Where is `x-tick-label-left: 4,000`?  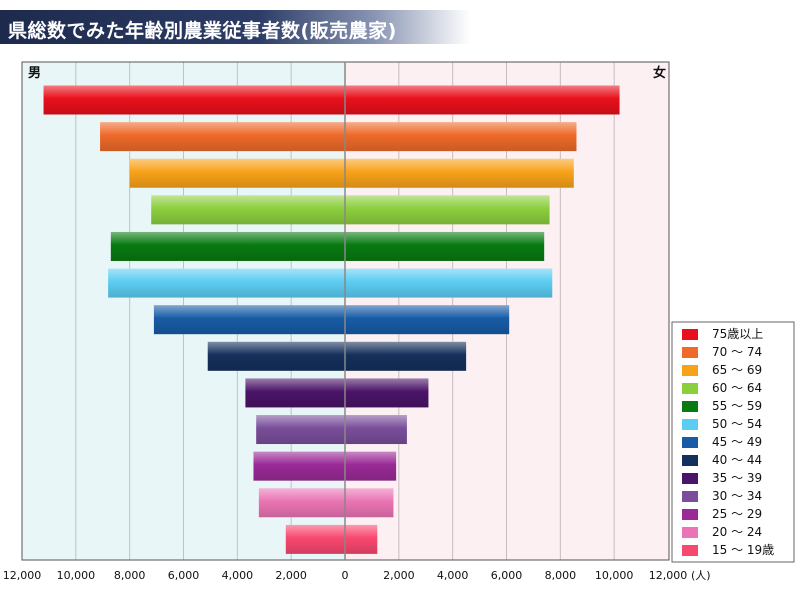
x-tick-label-left: 4,000 is located at coordinates (238, 575).